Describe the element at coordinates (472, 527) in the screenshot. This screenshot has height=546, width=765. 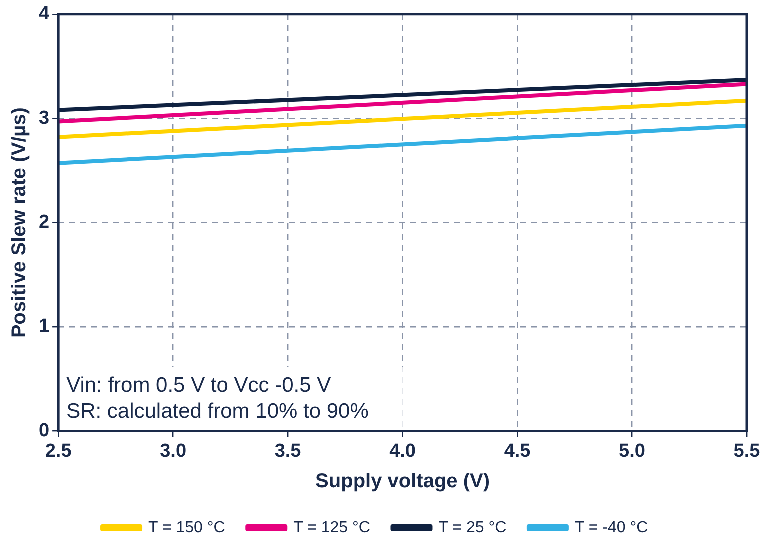
I see `legend-label: T = 25 °C` at that location.